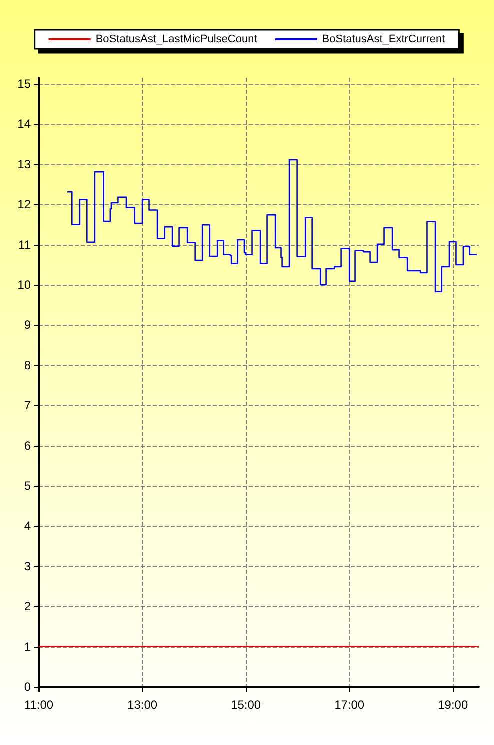  I want to click on y-tick-label: 5, so click(28, 485).